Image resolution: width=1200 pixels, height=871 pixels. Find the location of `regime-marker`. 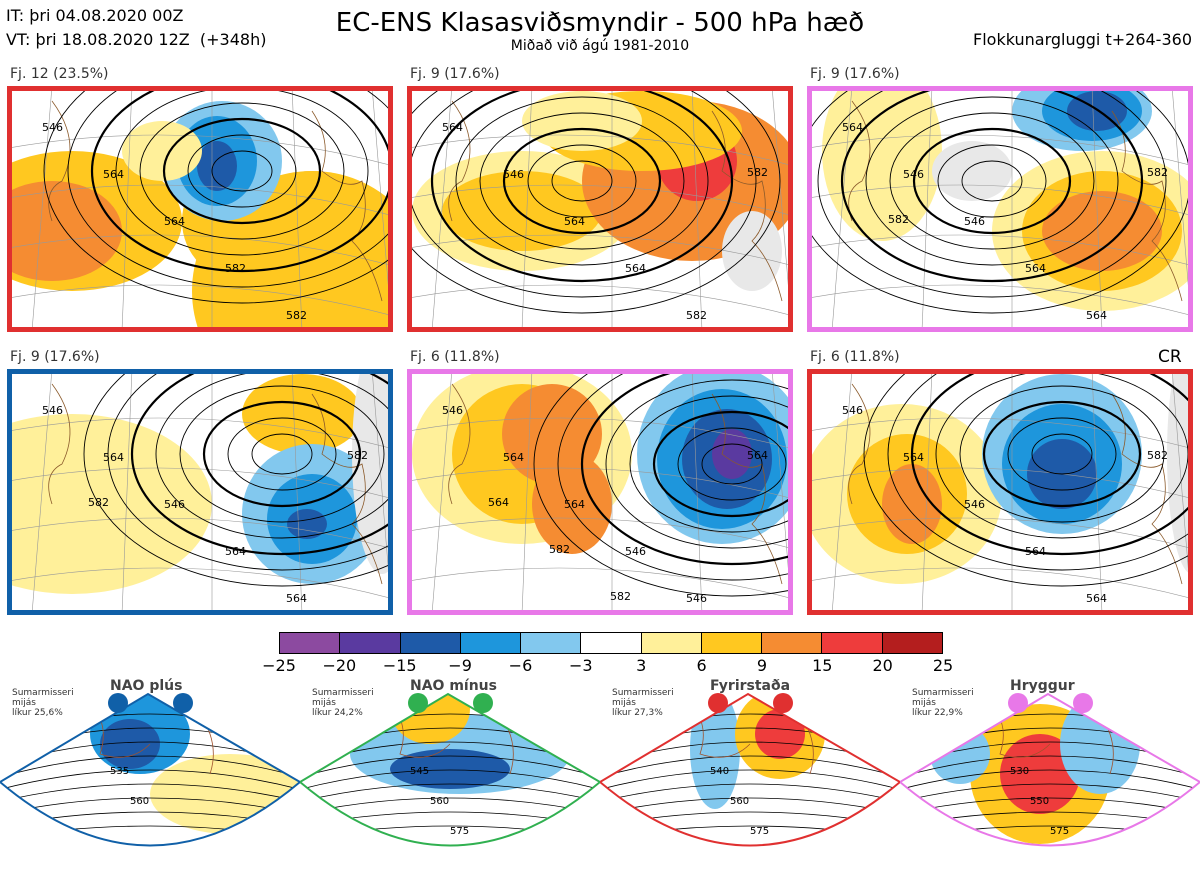

regime-marker is located at coordinates (418, 703).